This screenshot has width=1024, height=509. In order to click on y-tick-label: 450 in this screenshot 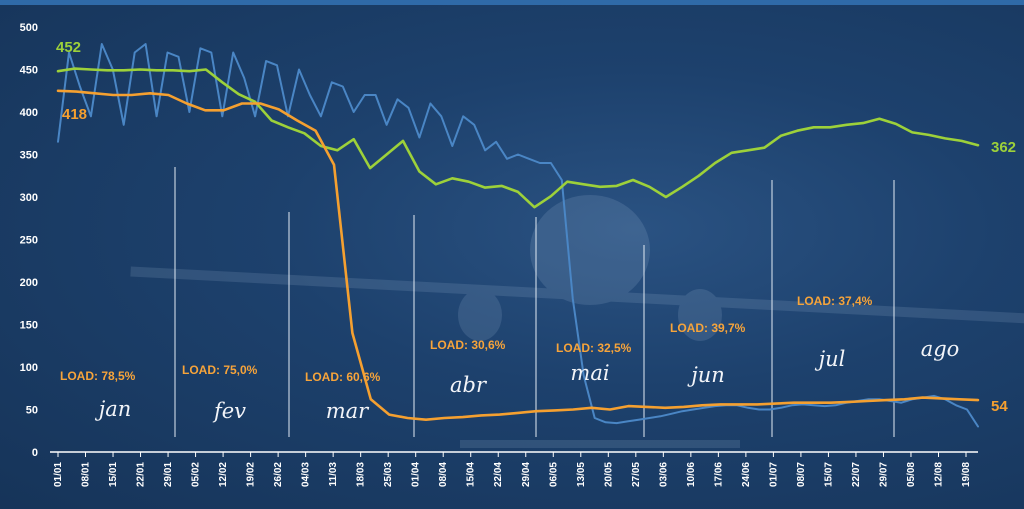, I will do `click(29, 71)`.